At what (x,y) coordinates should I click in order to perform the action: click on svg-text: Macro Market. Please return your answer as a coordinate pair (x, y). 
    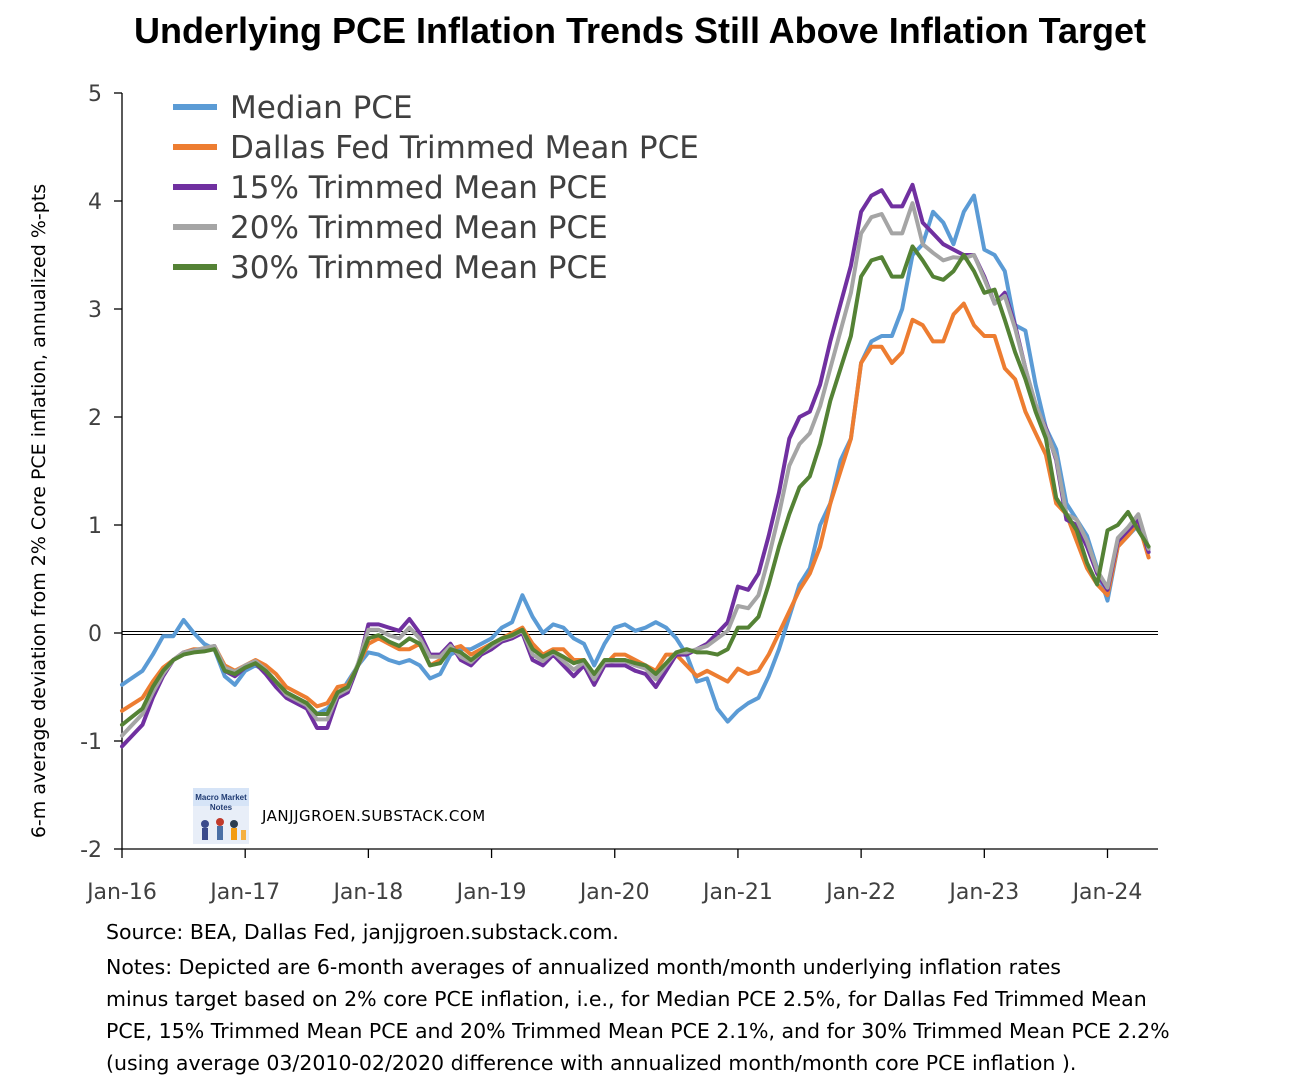
    Looking at the image, I should click on (221, 797).